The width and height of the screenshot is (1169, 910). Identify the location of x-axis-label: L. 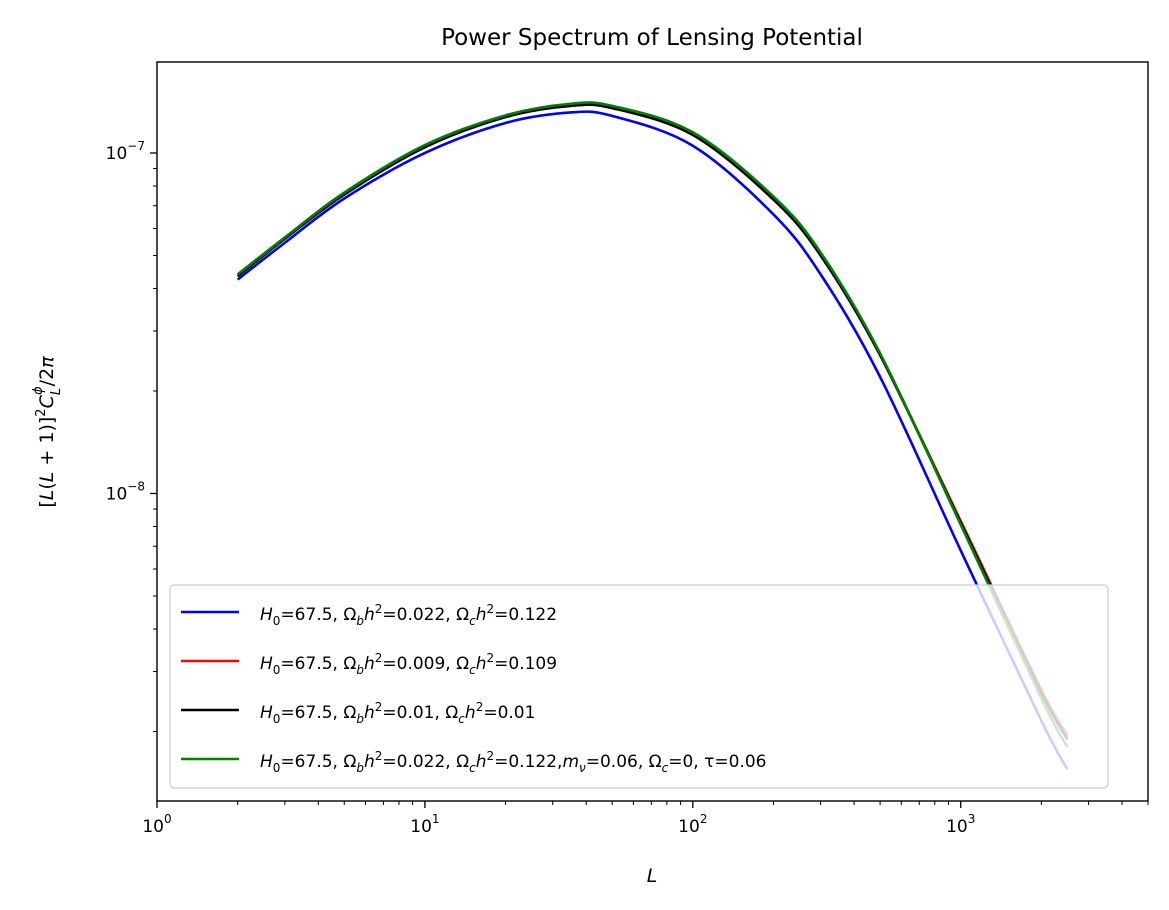
(652, 876).